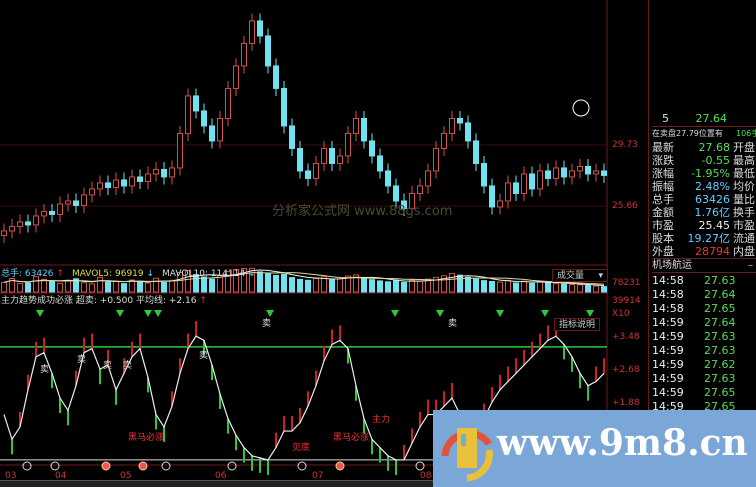  I want to click on mavol5: MAVOL5: 96919 ↓, so click(113, 274).